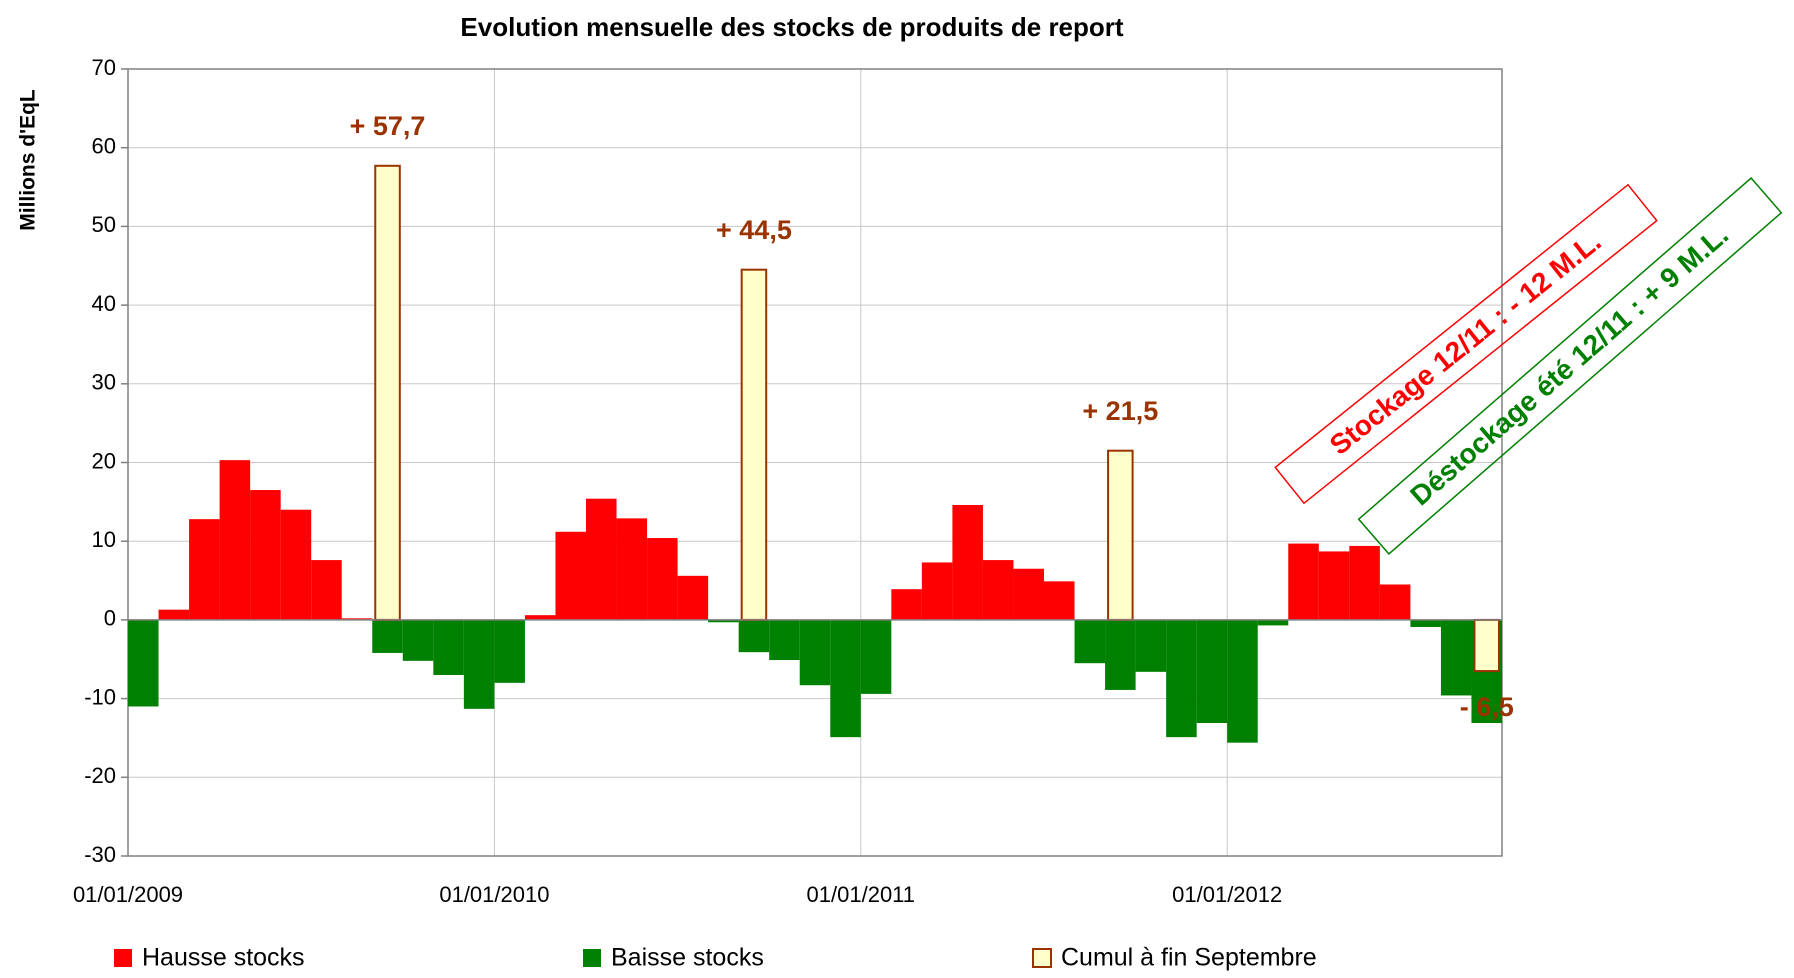  I want to click on value-label: - 6,5, so click(1487, 707).